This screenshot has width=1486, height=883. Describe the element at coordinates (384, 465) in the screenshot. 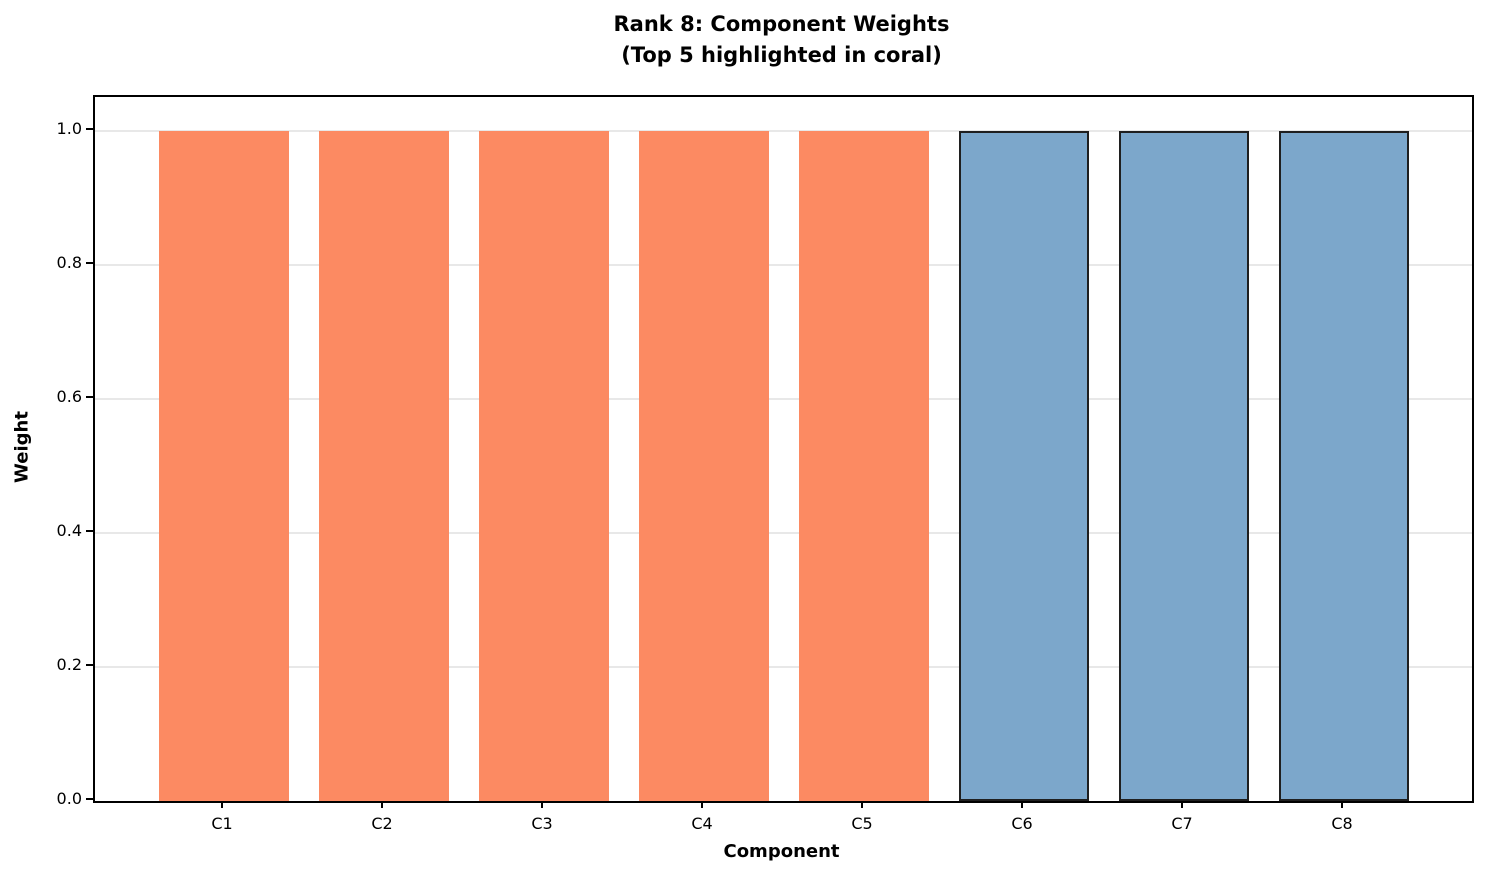

I see `bar-c2` at that location.